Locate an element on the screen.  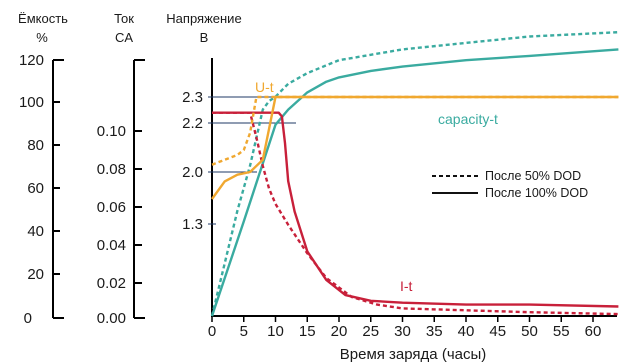
x-tick-label: 10 is located at coordinates (275, 331).